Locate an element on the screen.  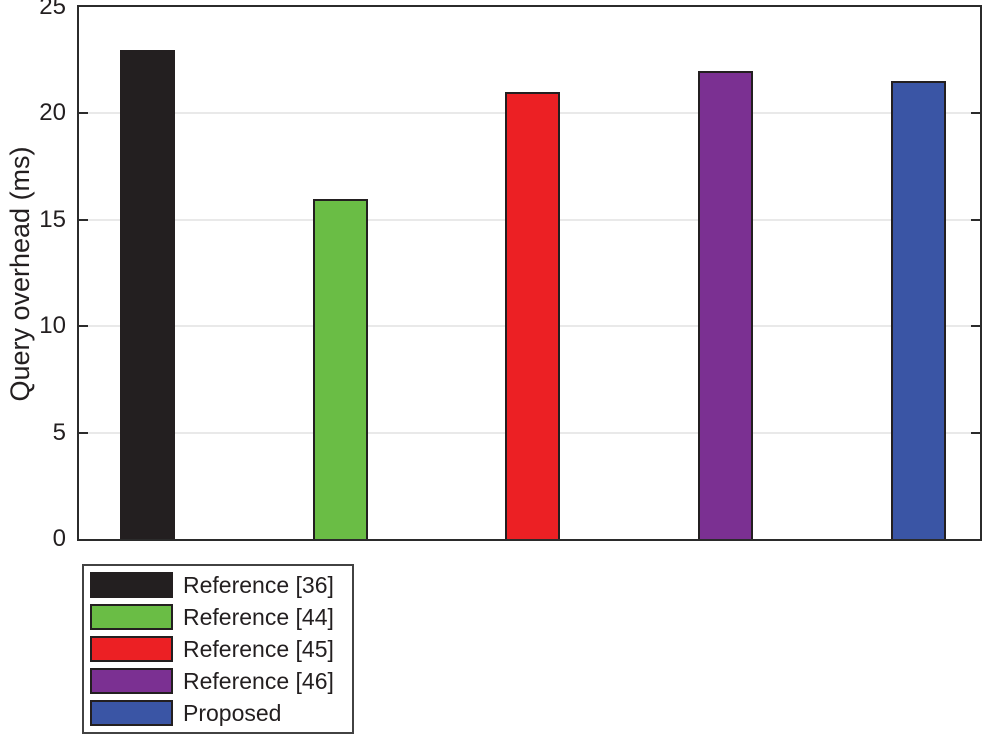
legend-item: Proposed is located at coordinates (218, 713).